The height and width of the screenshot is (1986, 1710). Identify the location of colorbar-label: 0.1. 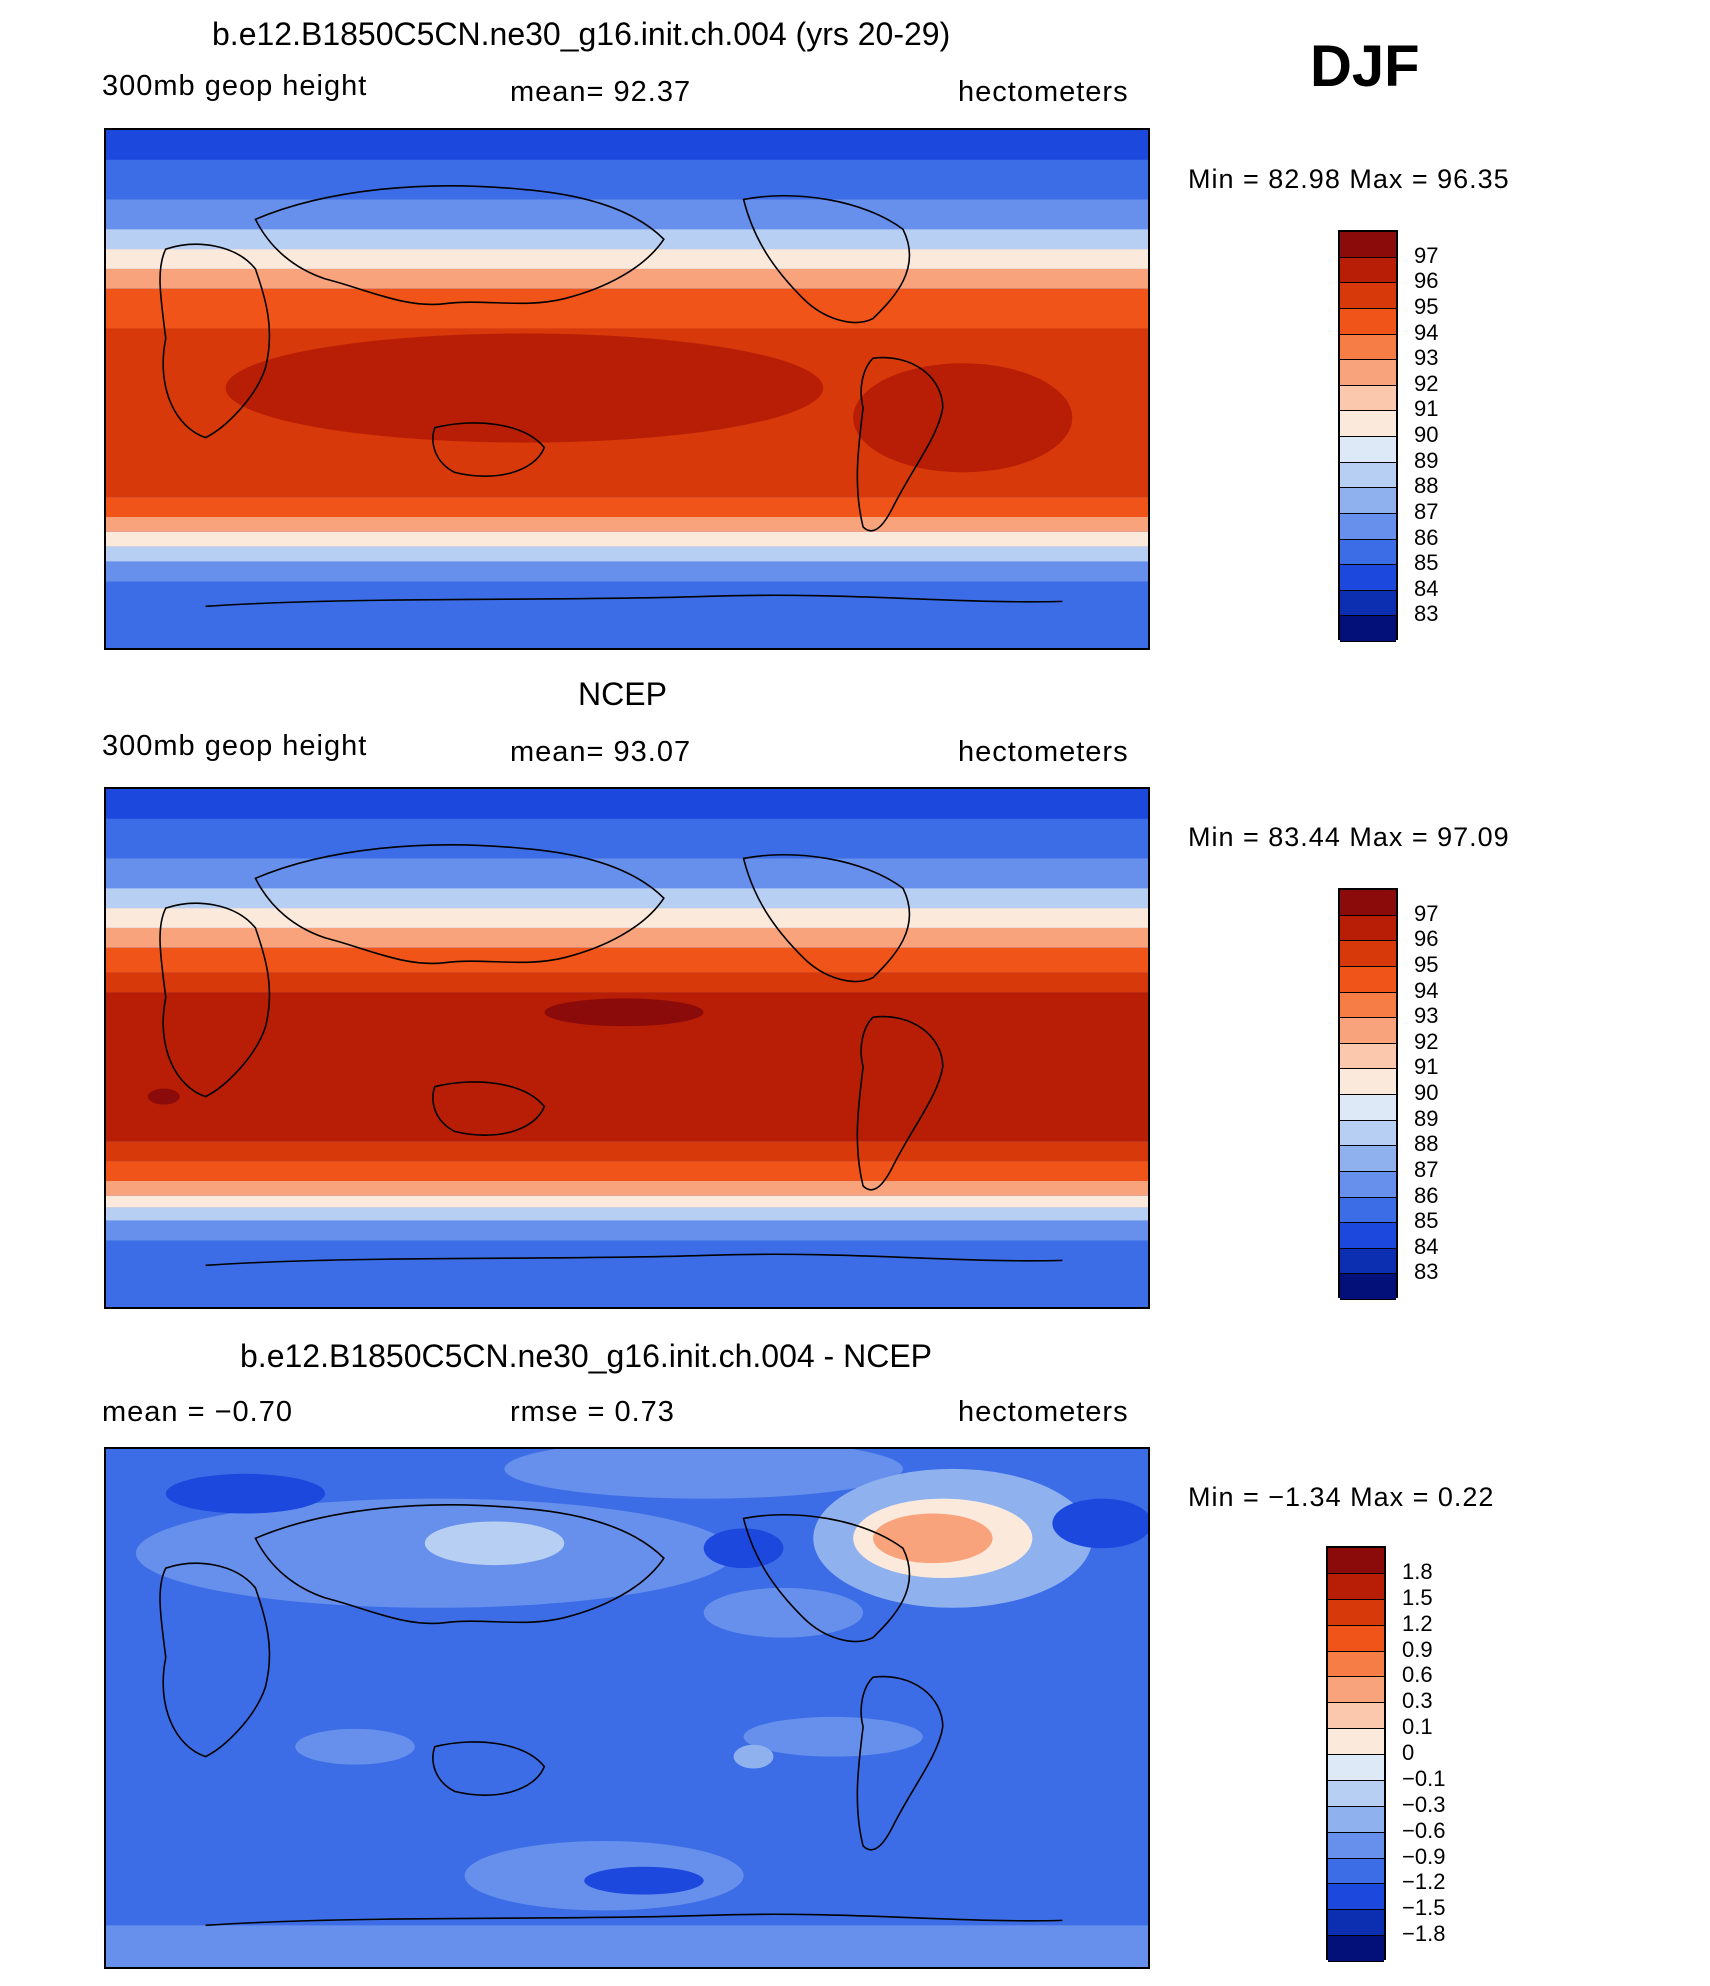
(1417, 1727).